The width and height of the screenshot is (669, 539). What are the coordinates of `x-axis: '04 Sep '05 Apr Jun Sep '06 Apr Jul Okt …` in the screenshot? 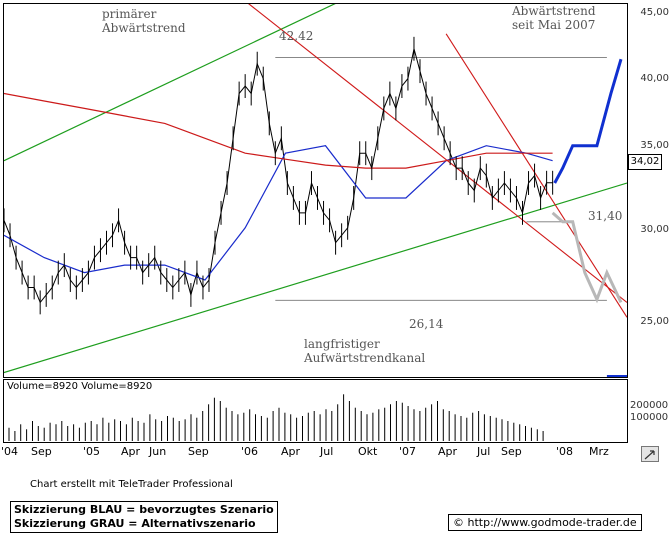 It's located at (314, 453).